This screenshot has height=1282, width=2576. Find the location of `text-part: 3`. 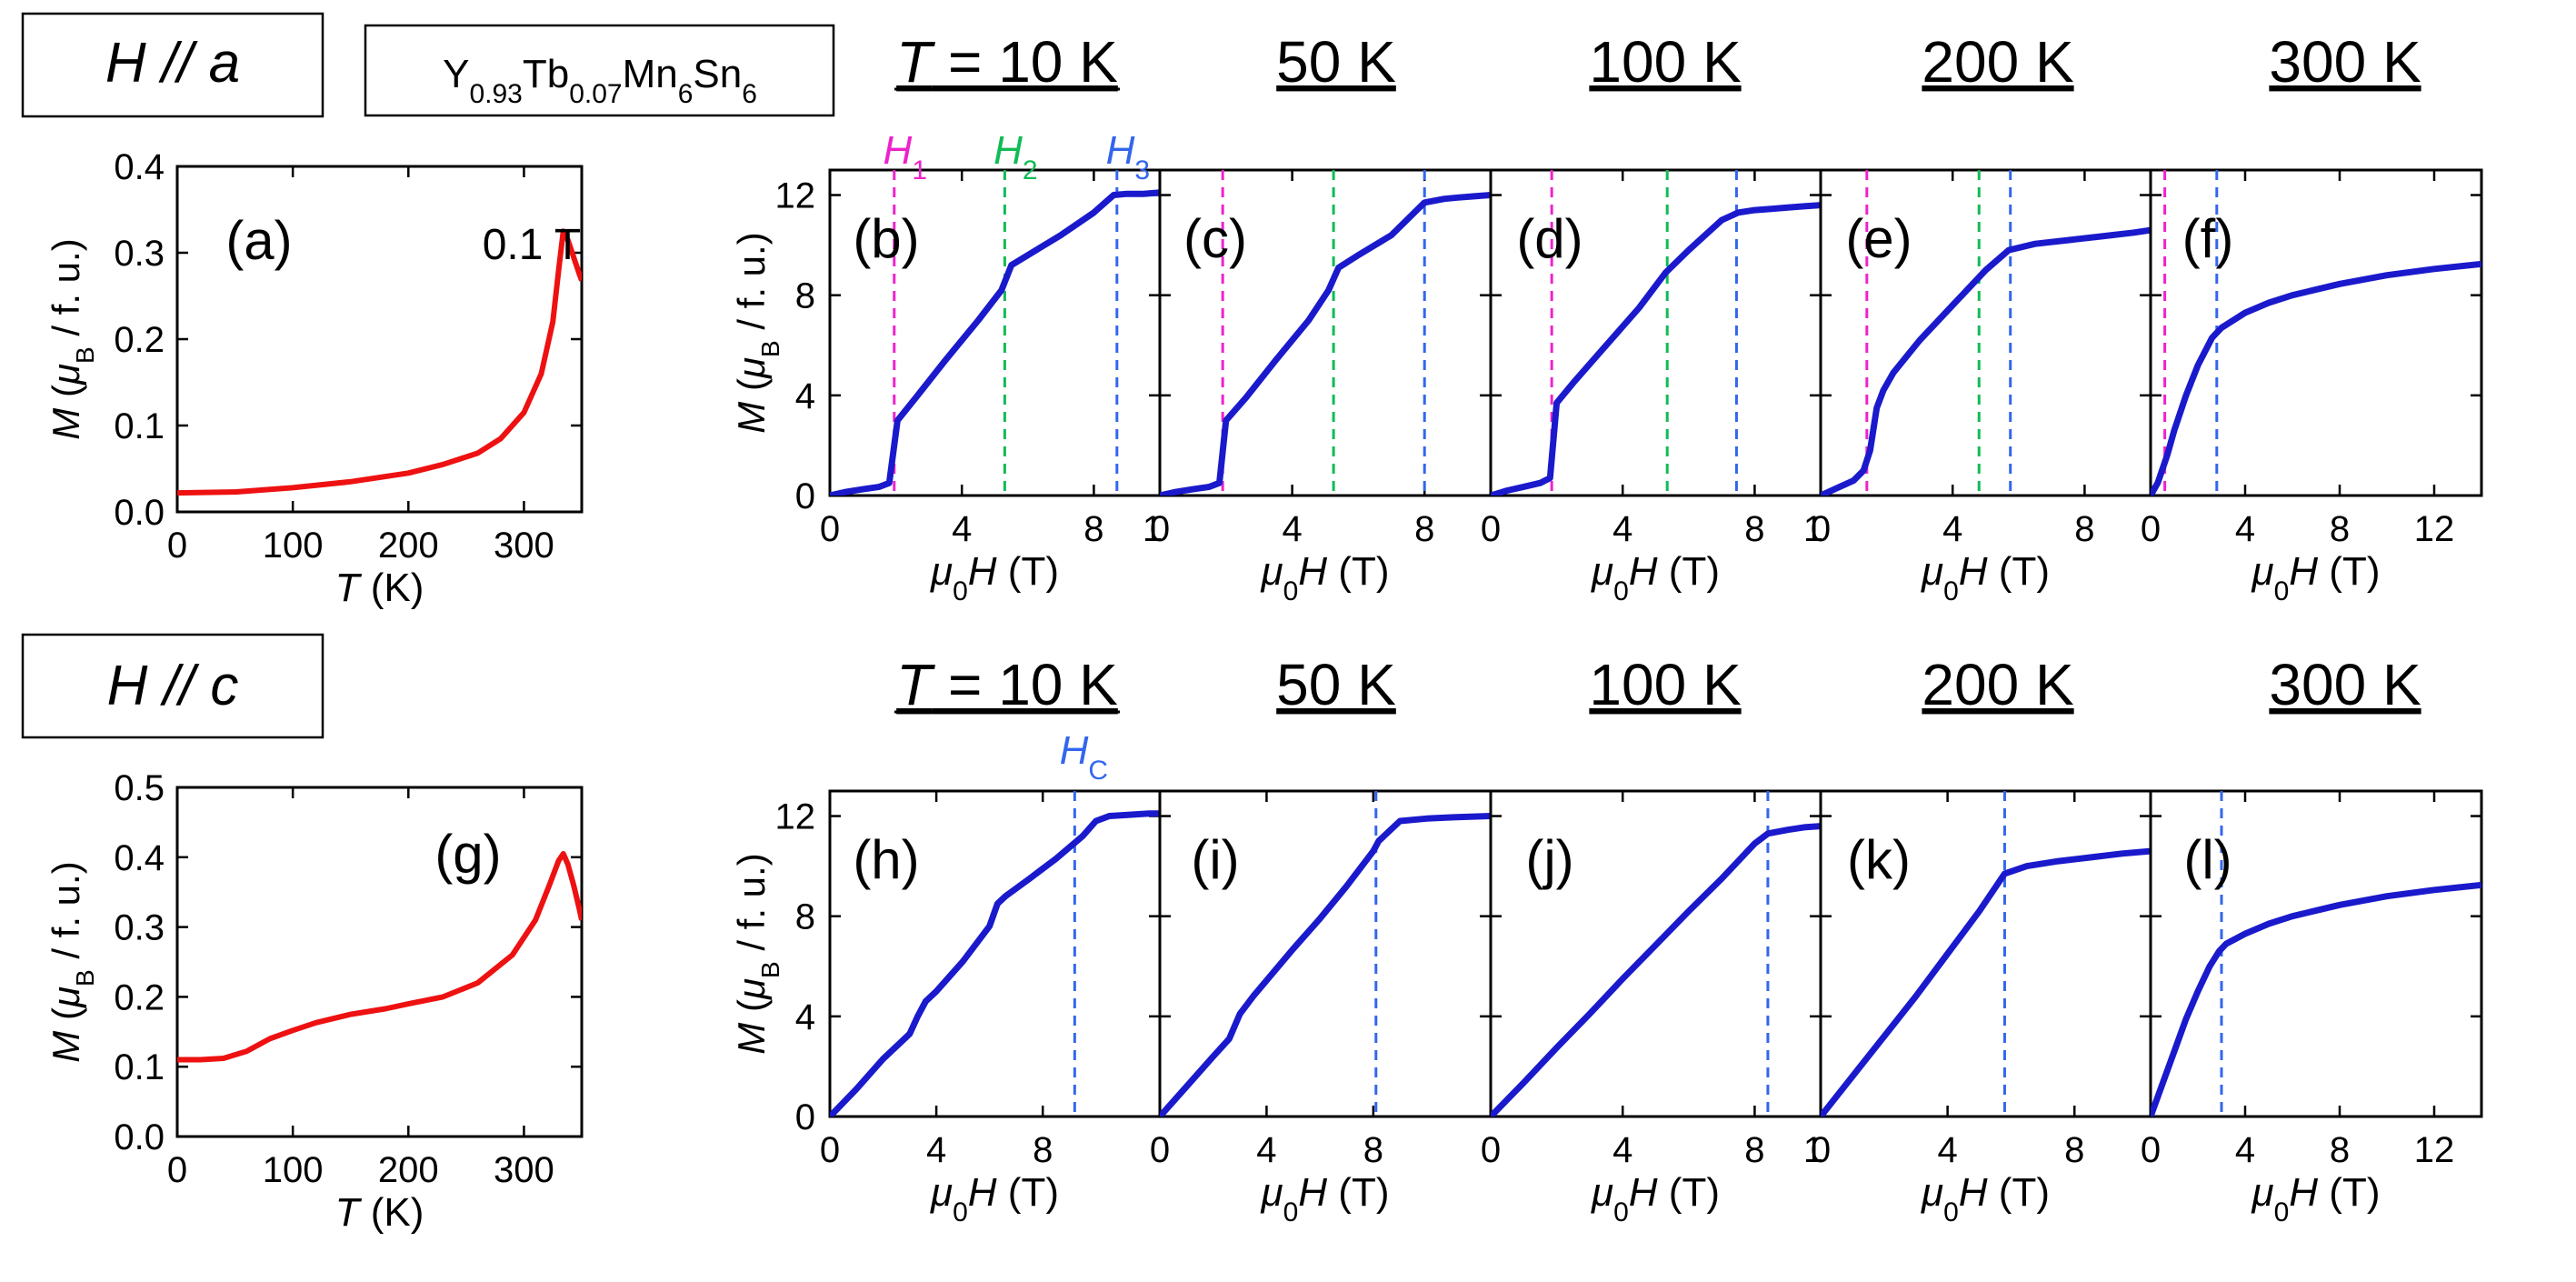

text-part: 3 is located at coordinates (1142, 170).